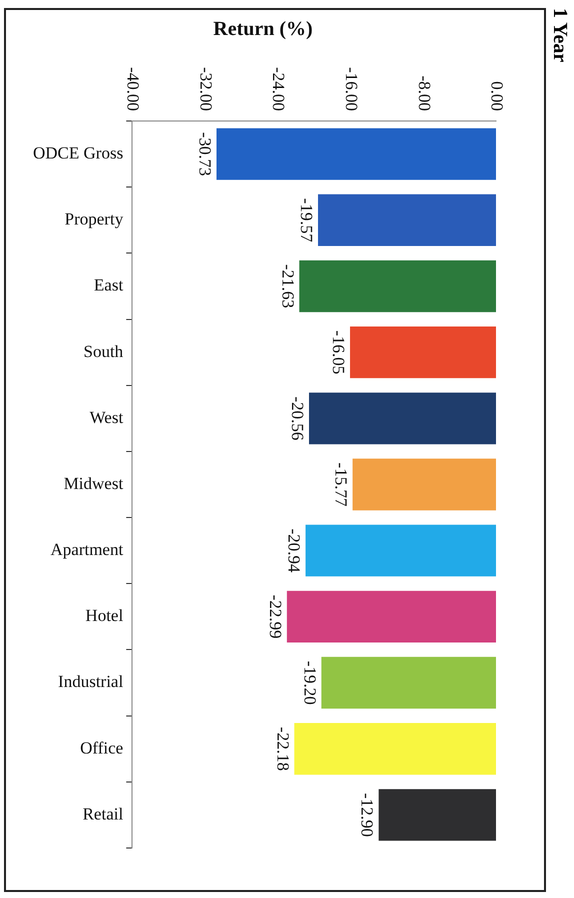 The width and height of the screenshot is (574, 898). Describe the element at coordinates (109, 285) in the screenshot. I see `y-tick-label: East` at that location.